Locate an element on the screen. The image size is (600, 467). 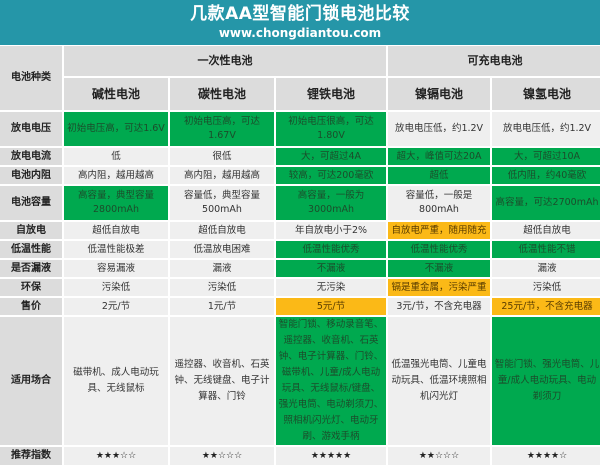
table-cell: 2元/节 is located at coordinates (116, 306).